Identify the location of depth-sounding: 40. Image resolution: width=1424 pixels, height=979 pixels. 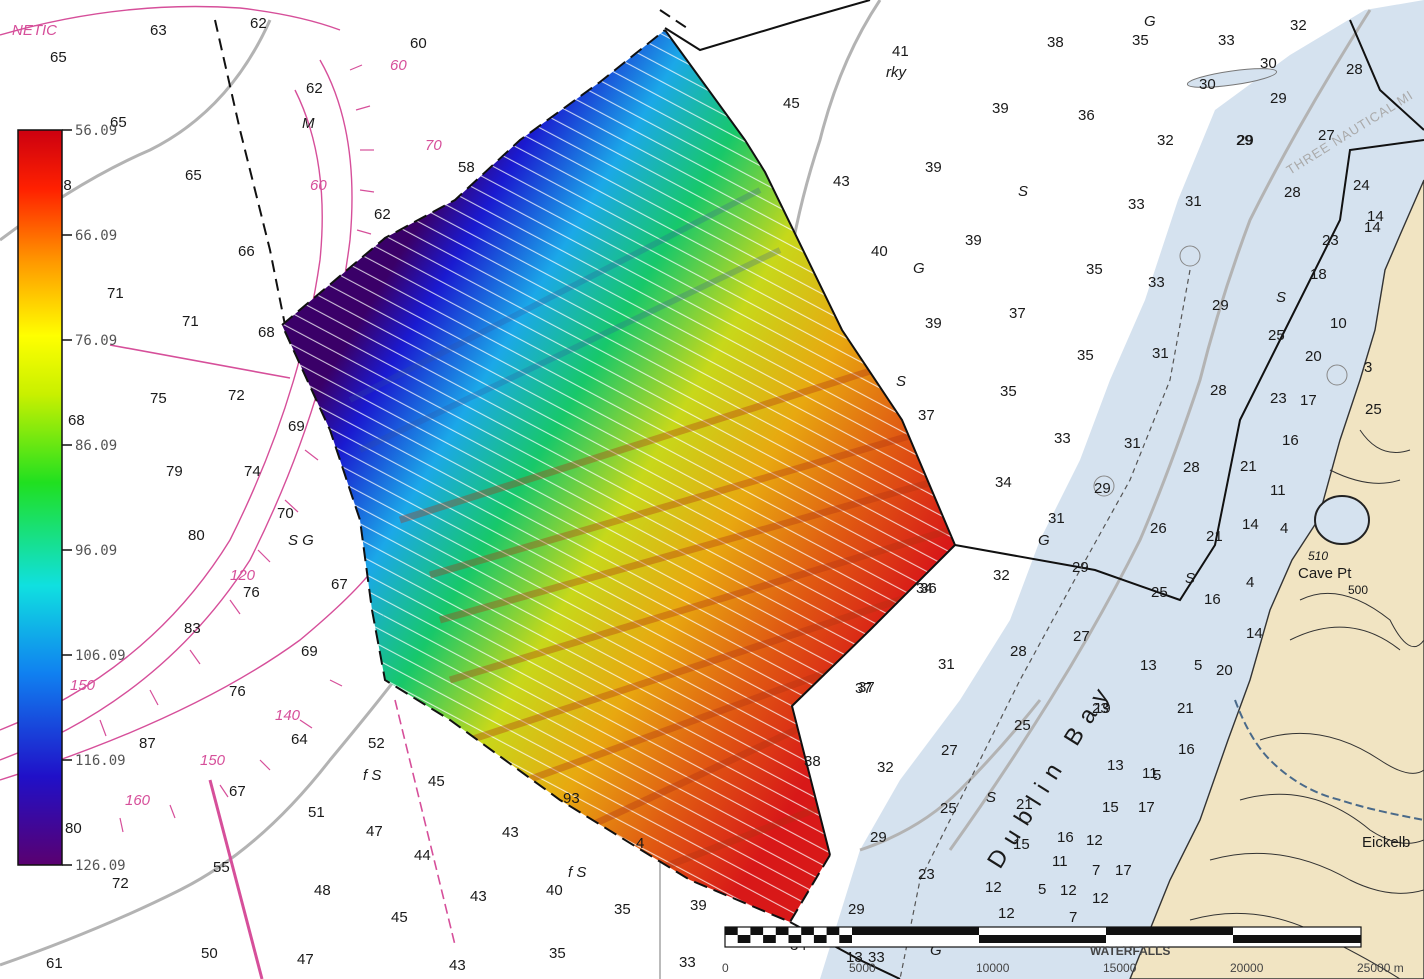
(879, 251).